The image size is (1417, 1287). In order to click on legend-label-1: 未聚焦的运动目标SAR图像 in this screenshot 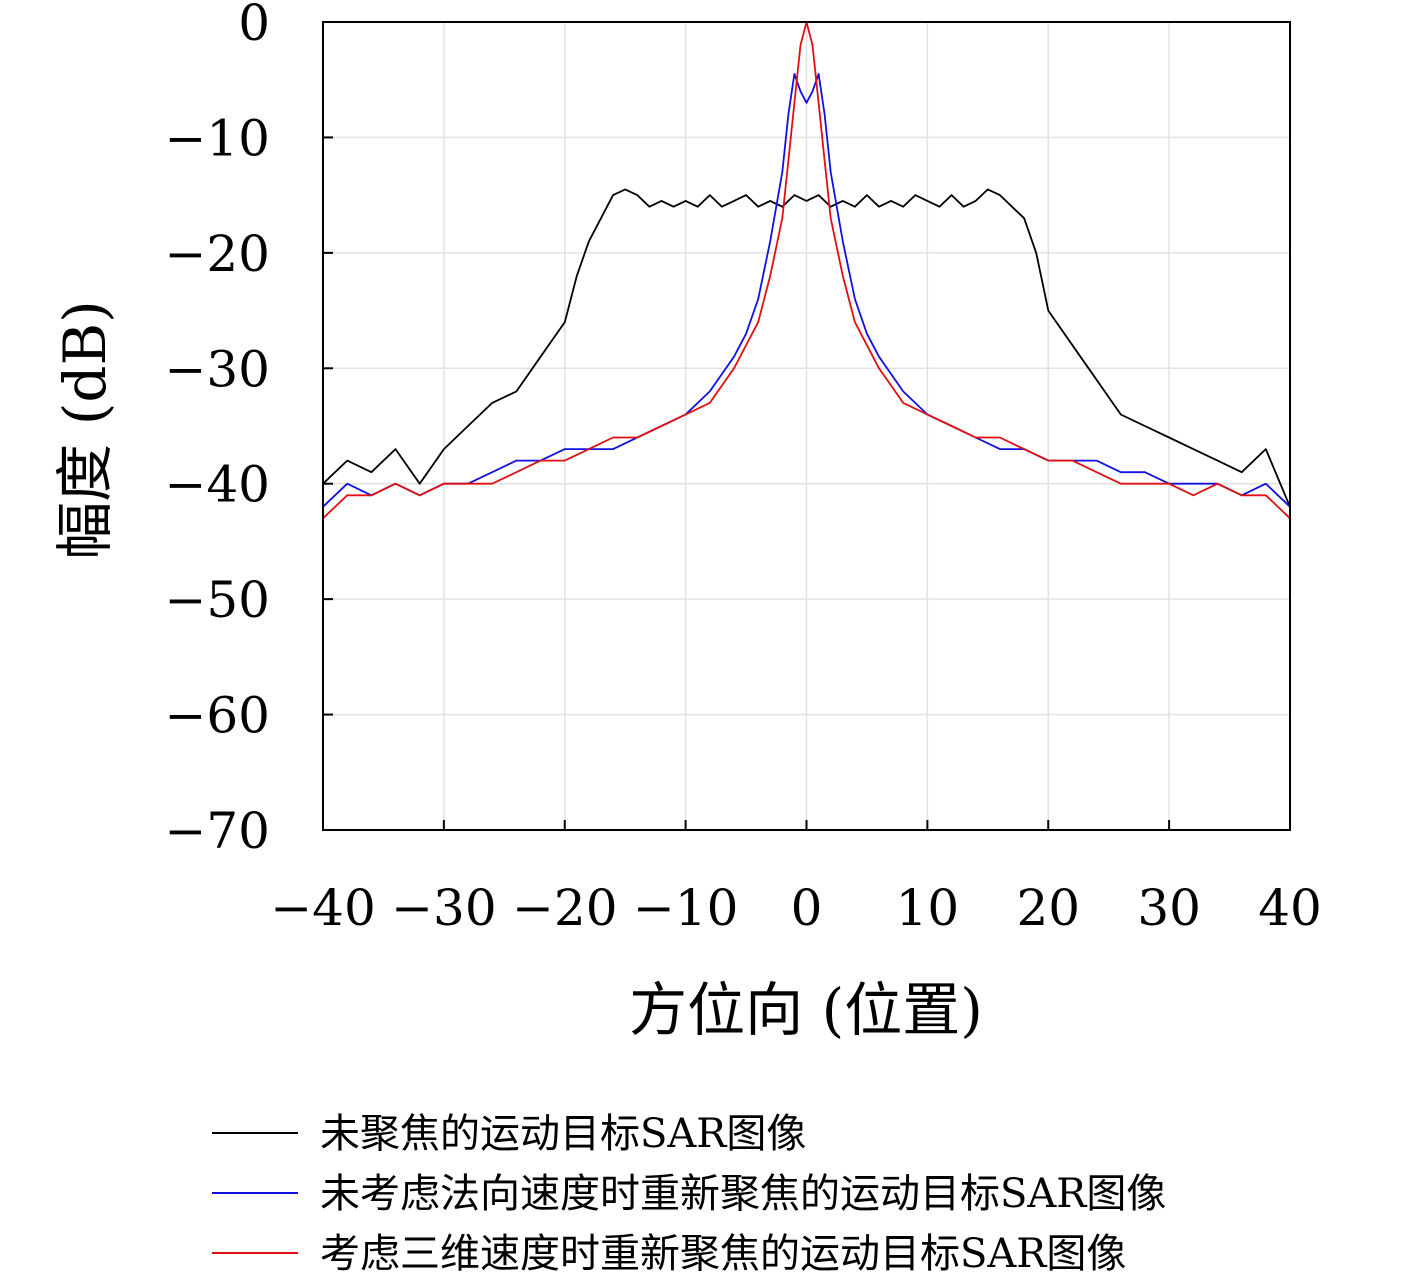, I will do `click(563, 1134)`.